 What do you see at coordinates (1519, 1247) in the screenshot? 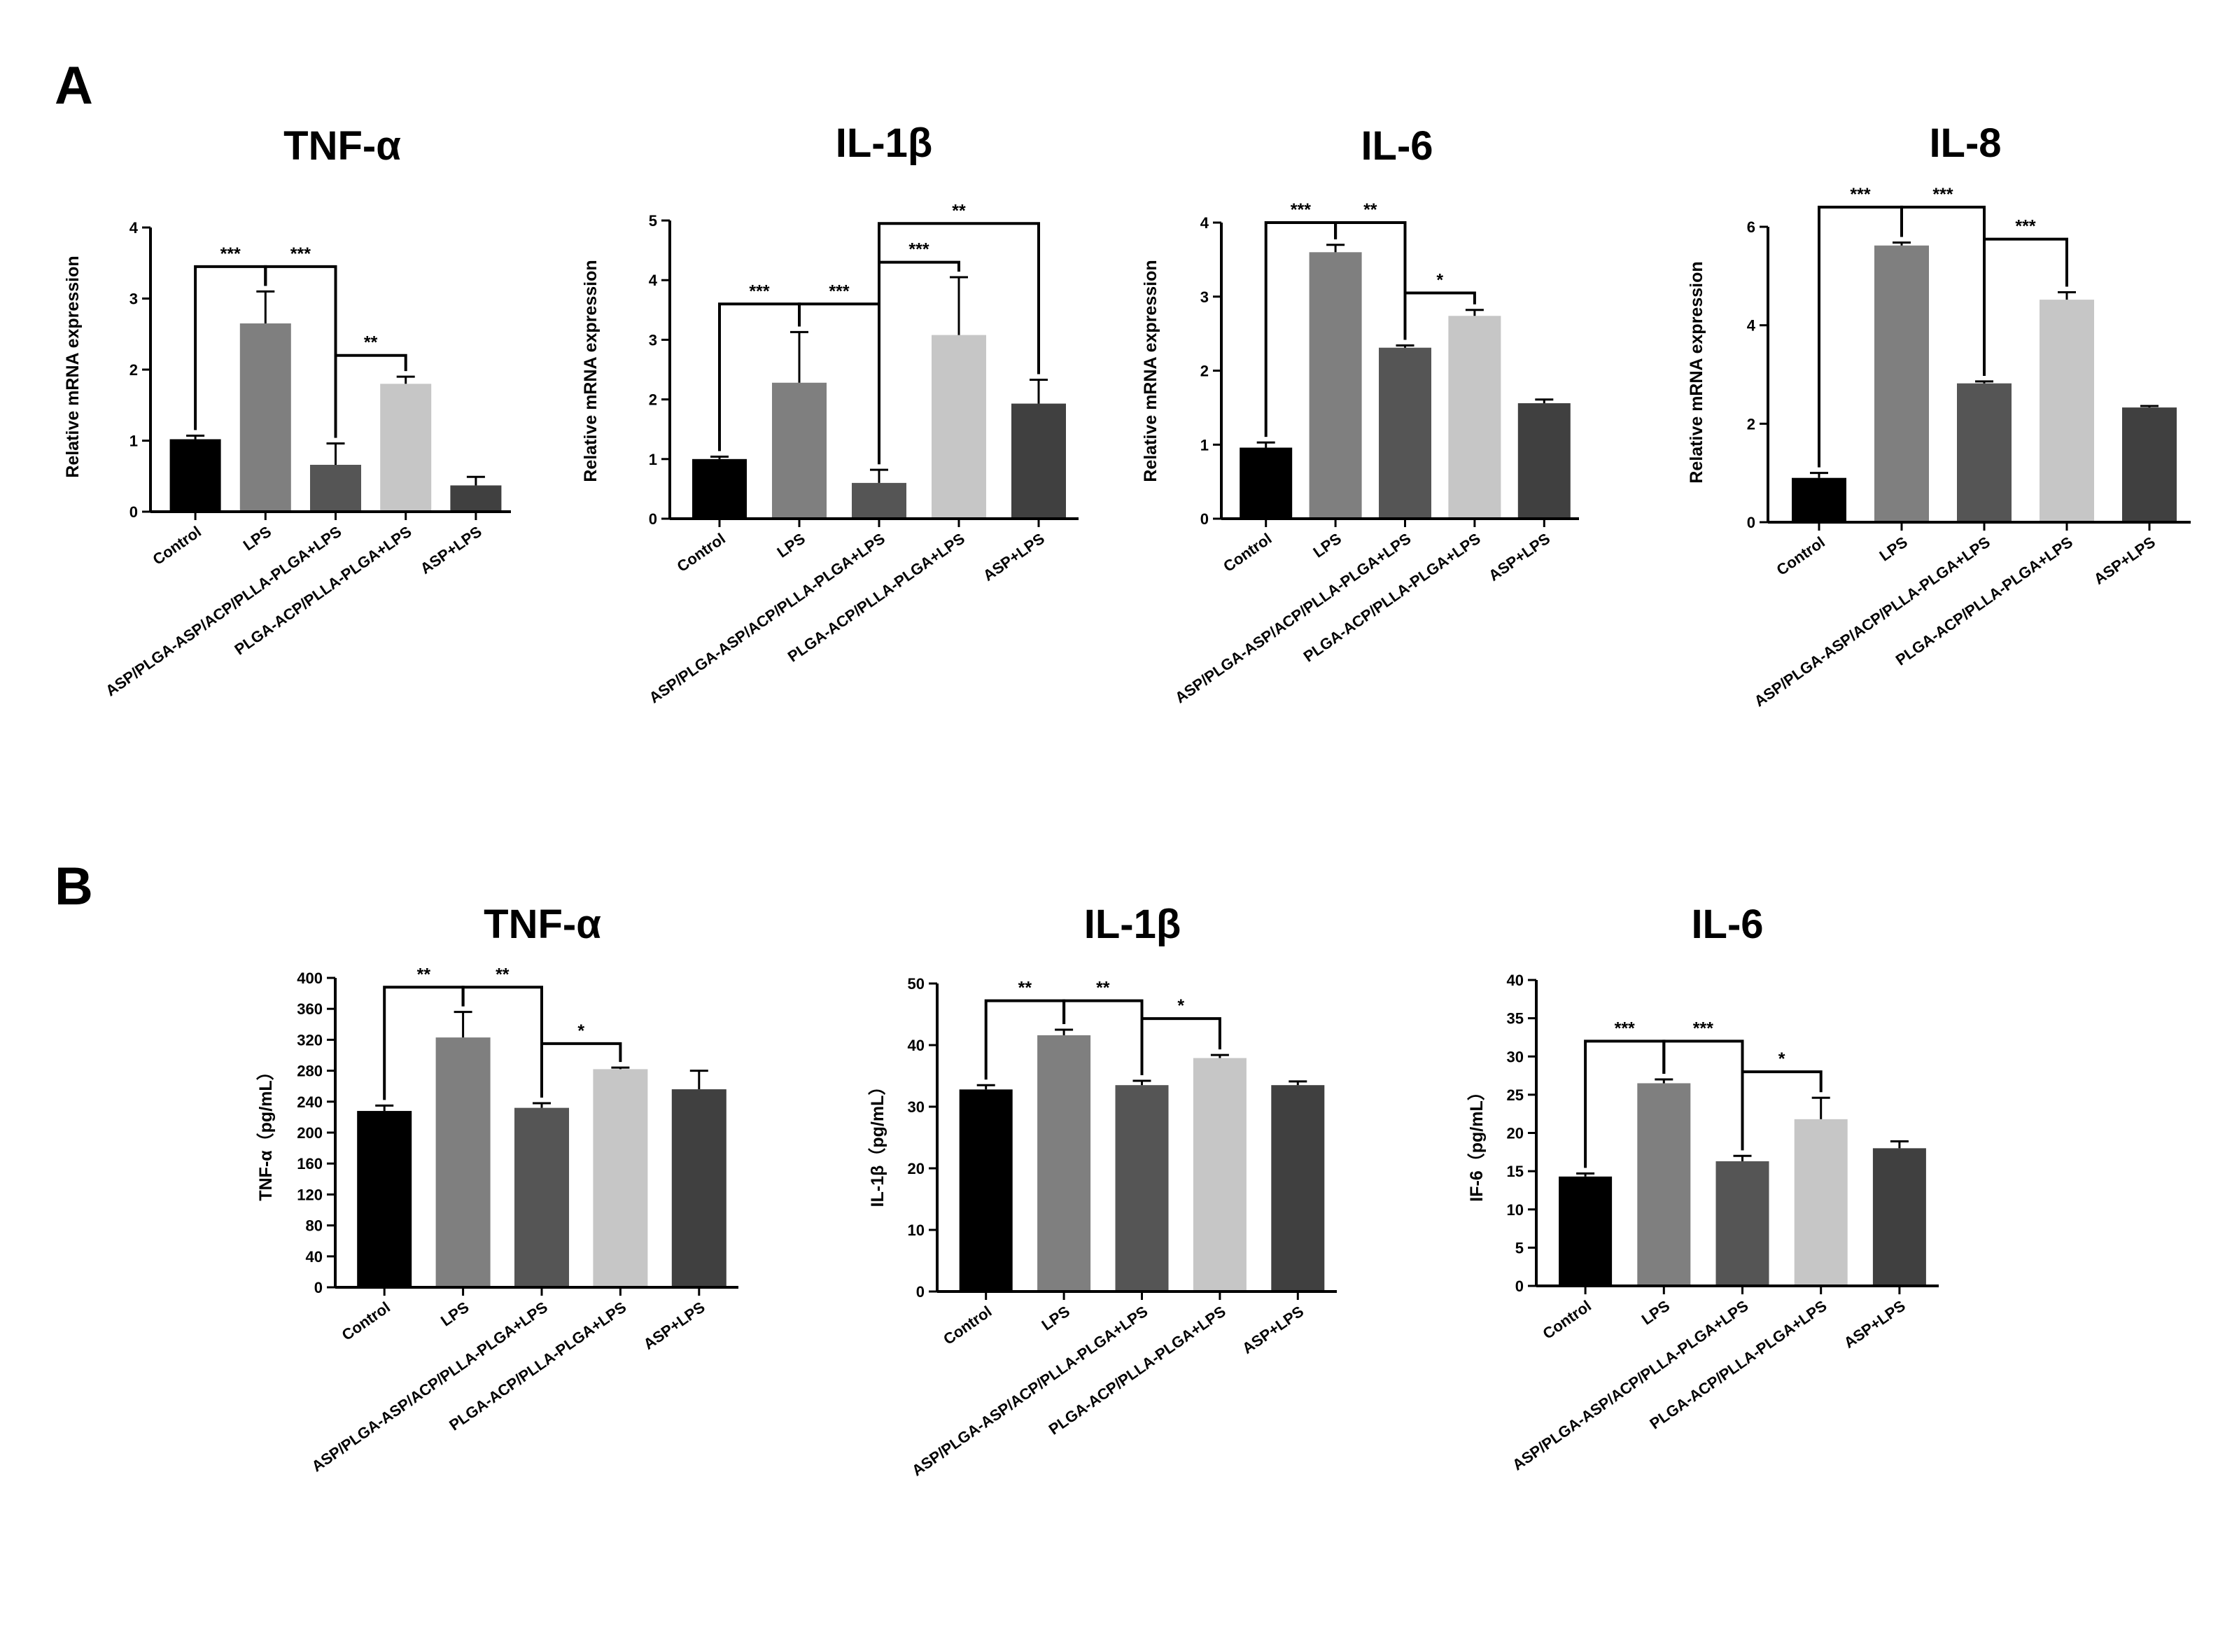
I see `y-tick-label-1: 5` at bounding box center [1519, 1247].